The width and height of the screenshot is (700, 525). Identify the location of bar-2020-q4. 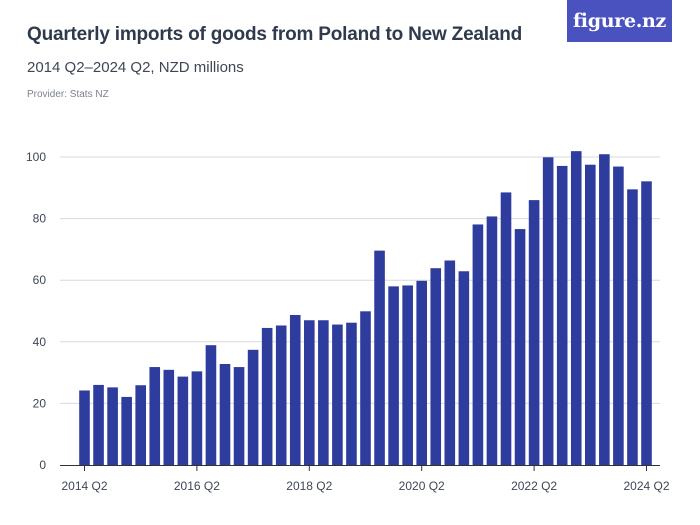
(450, 362).